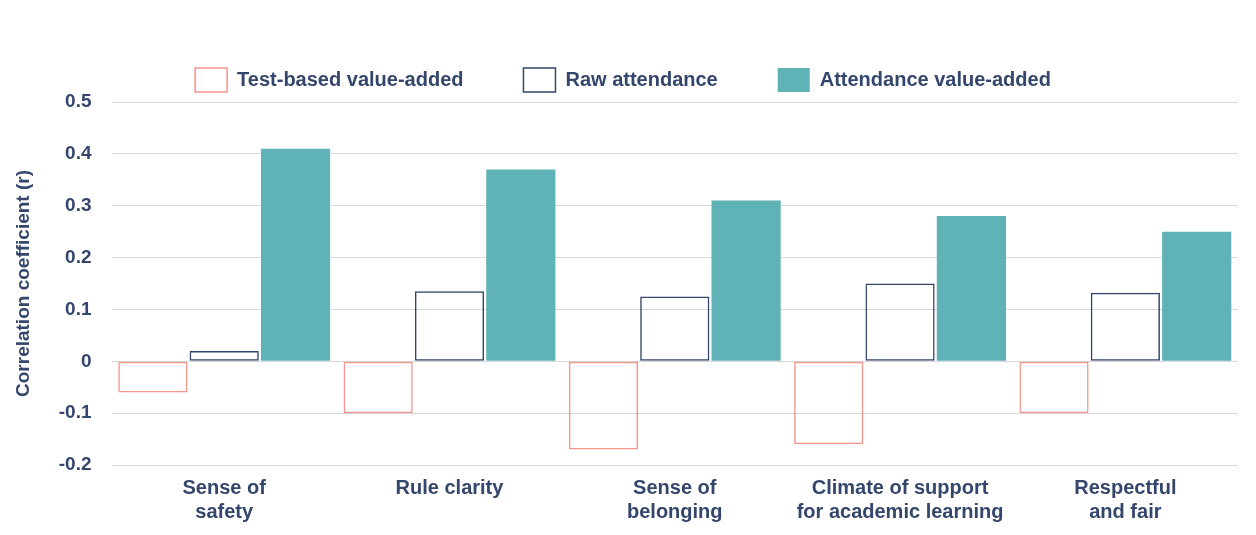  I want to click on x-tick-label: Respectful and fair, so click(1125, 498).